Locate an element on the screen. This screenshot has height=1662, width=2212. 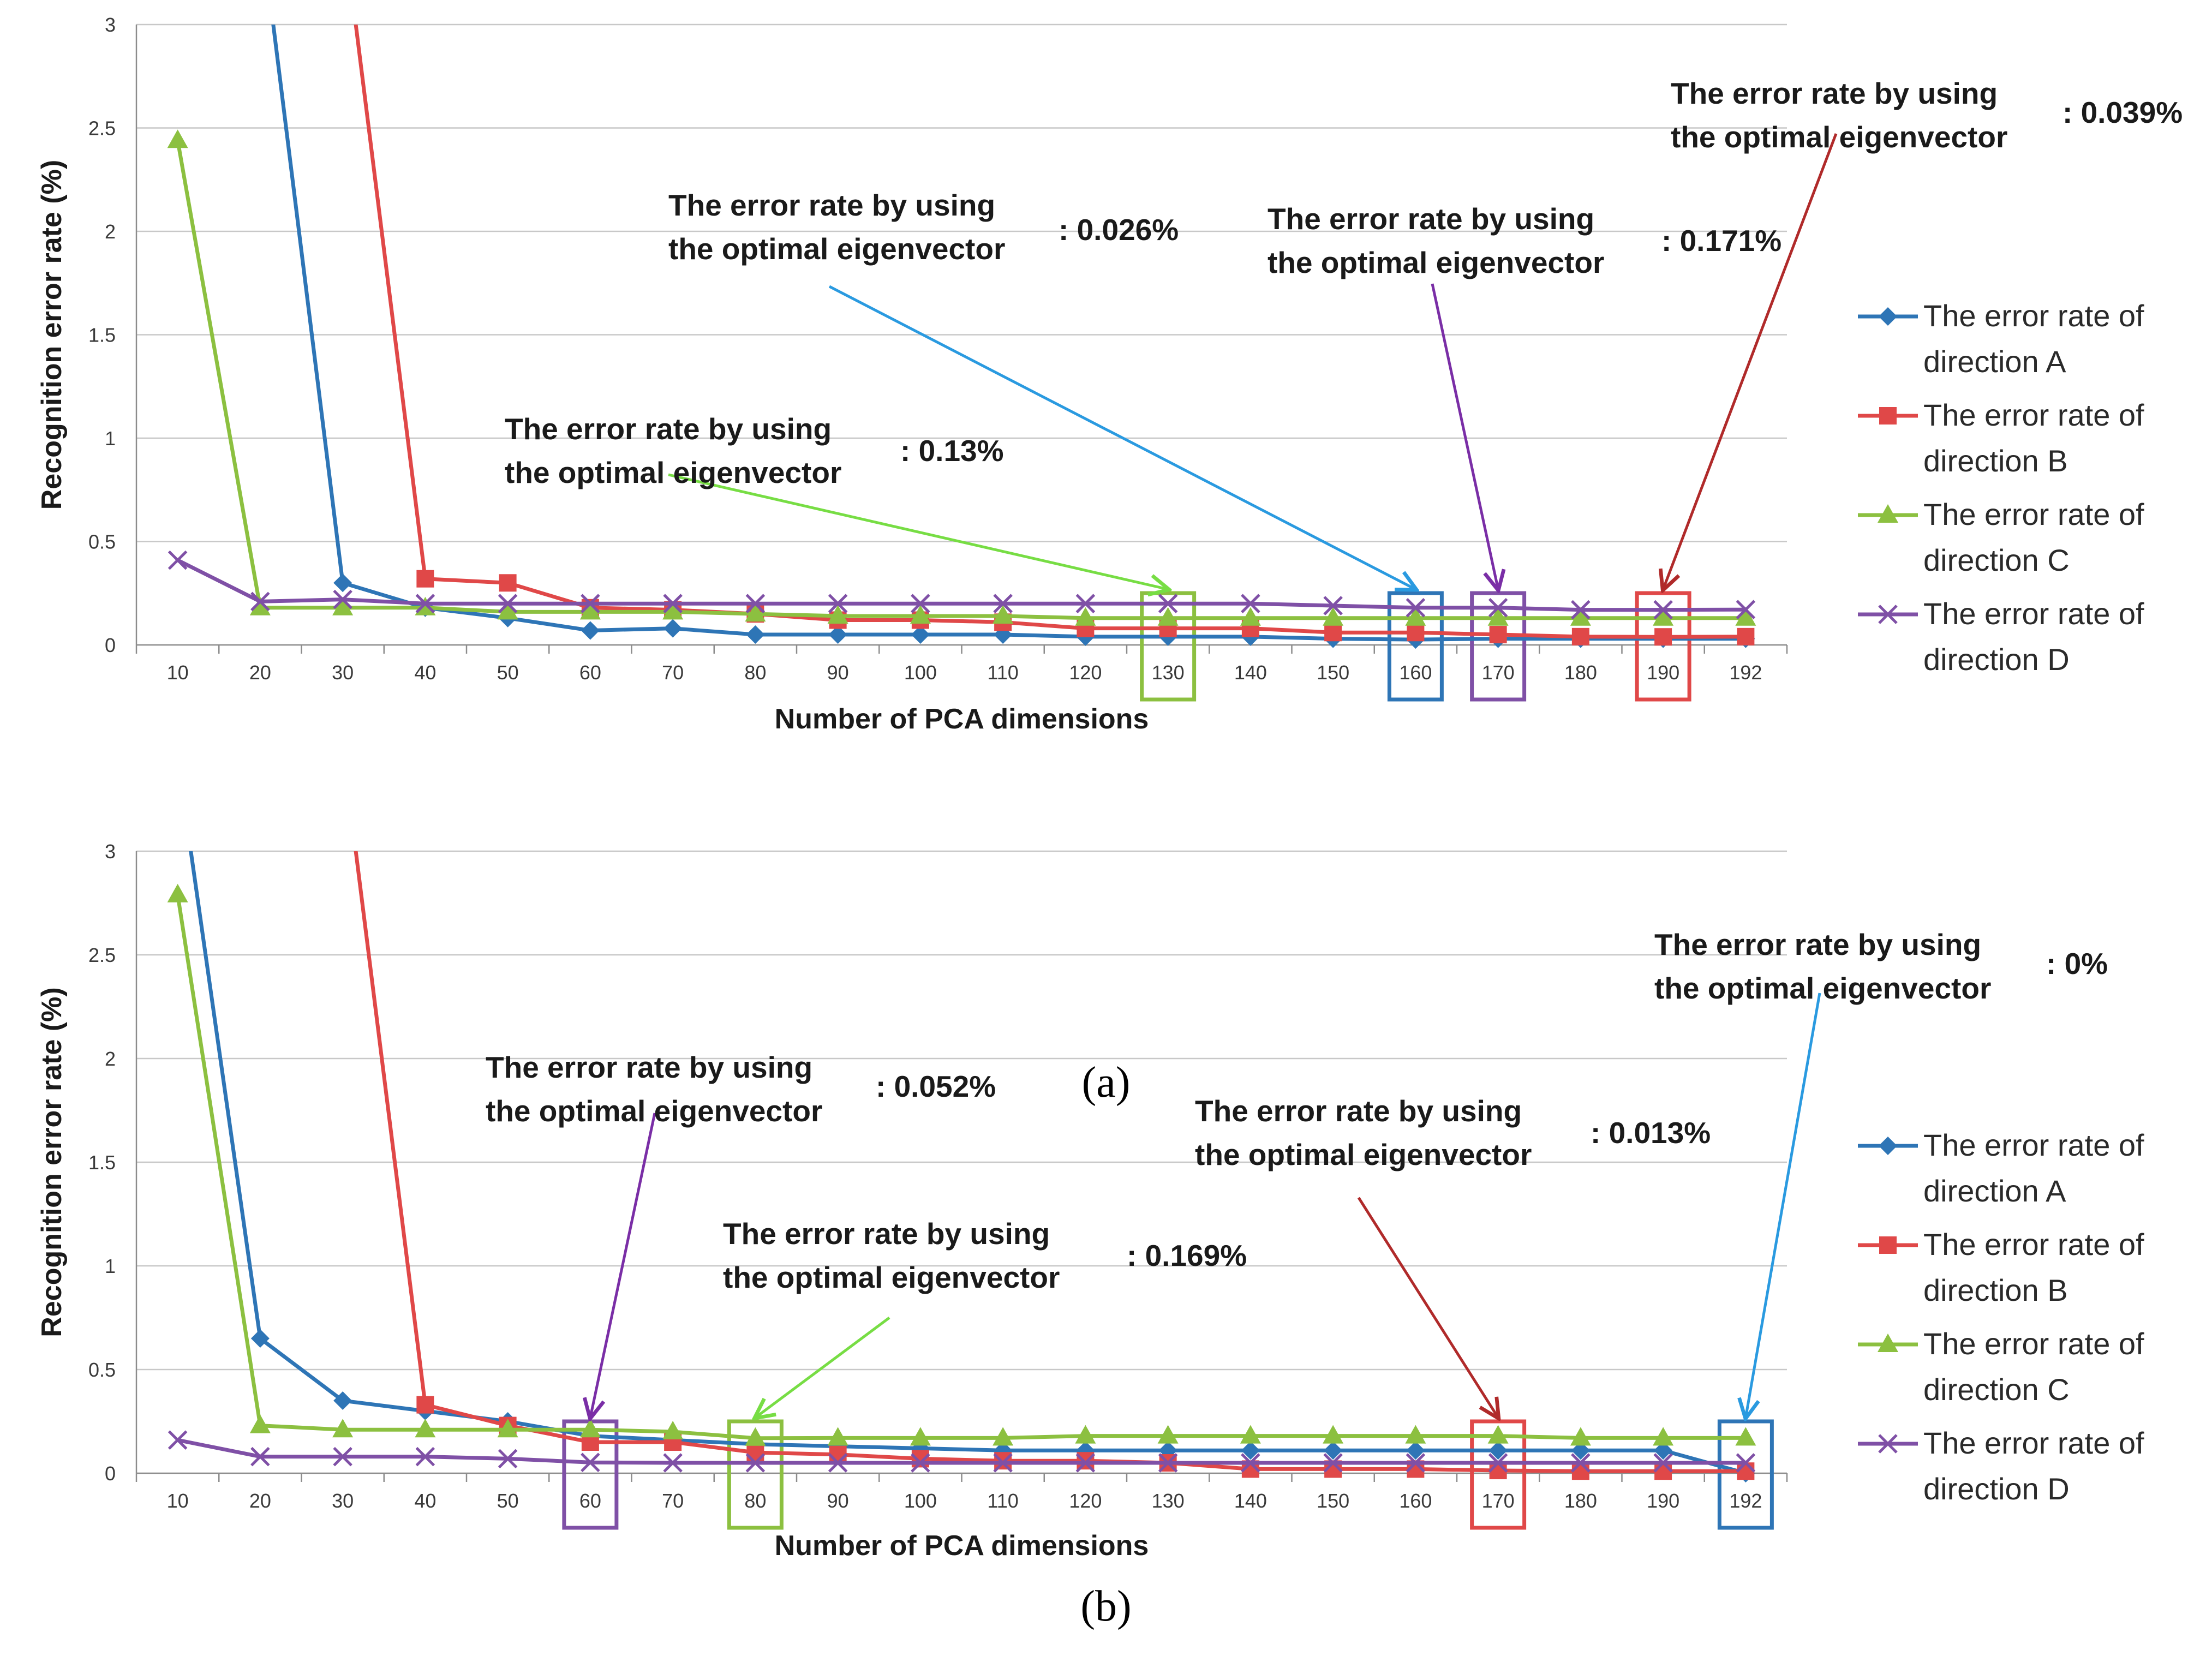
annotation-value: : 0.169% is located at coordinates (1187, 1255).